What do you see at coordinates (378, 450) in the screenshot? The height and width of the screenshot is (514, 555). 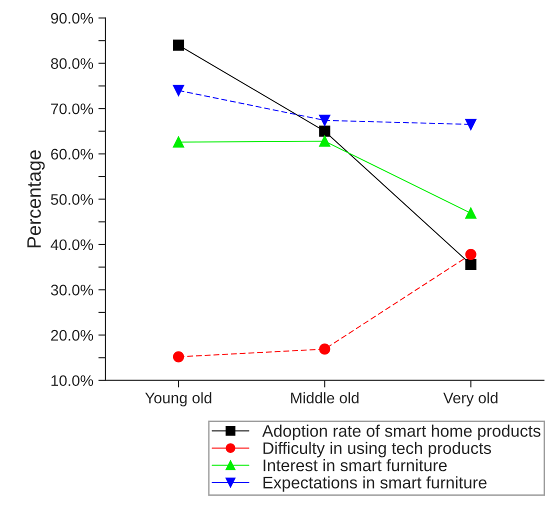 I see `legend-label: Difficulty in using tech products` at bounding box center [378, 450].